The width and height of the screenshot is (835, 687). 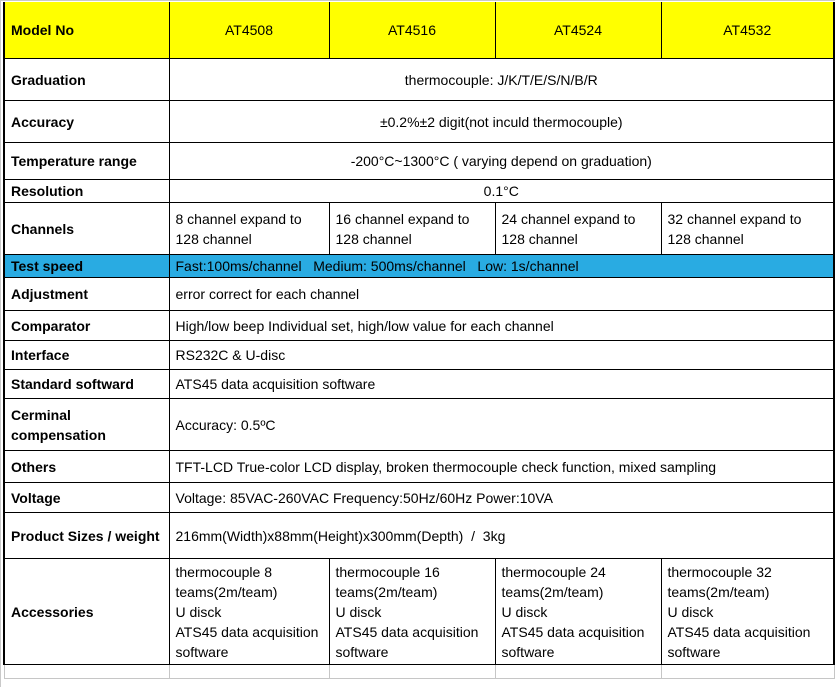 I want to click on spec-value: RS232C & U-disc, so click(x=501, y=355).